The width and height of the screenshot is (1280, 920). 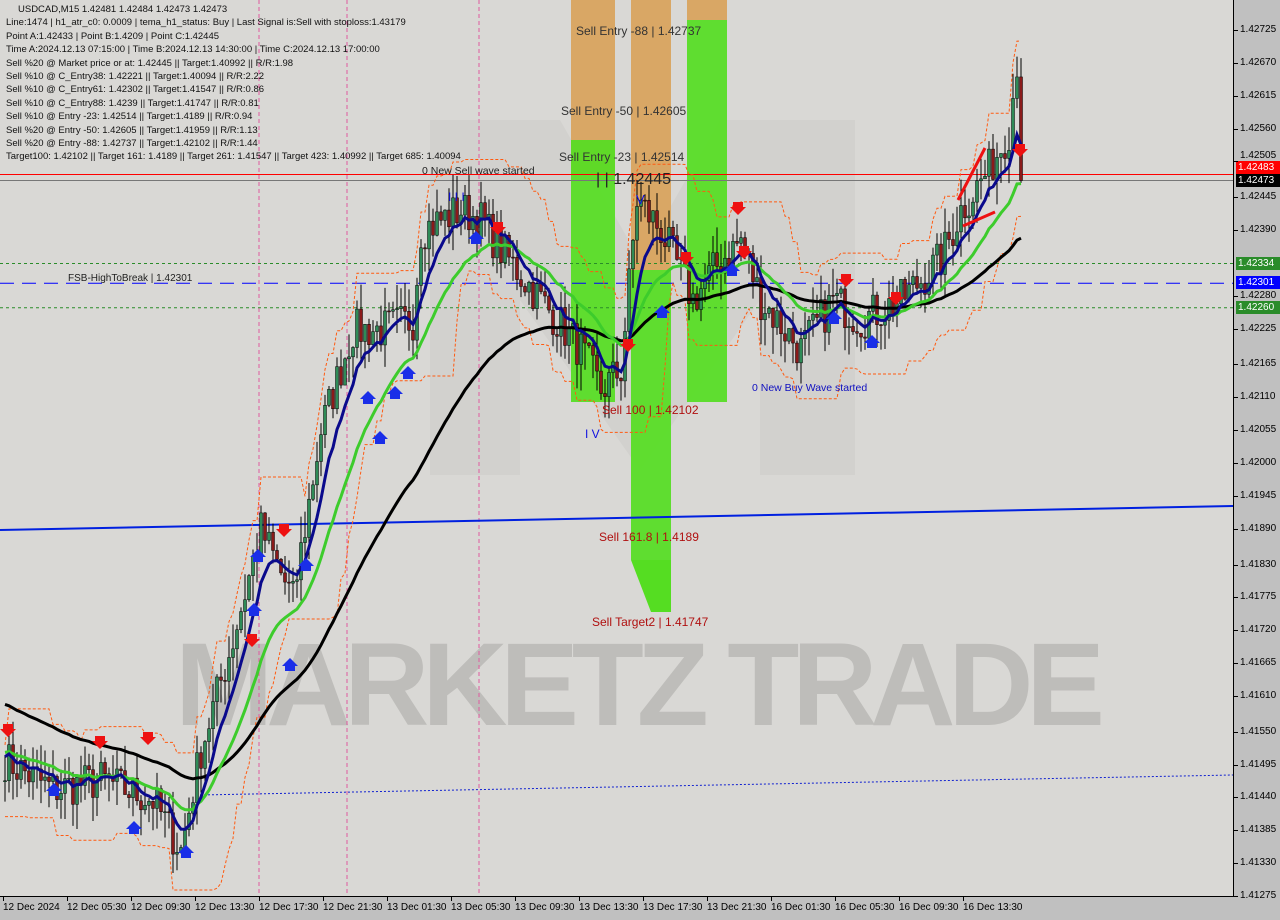 What do you see at coordinates (417, 907) in the screenshot?
I see `x-axis-label: 13 Dec 01:30` at bounding box center [417, 907].